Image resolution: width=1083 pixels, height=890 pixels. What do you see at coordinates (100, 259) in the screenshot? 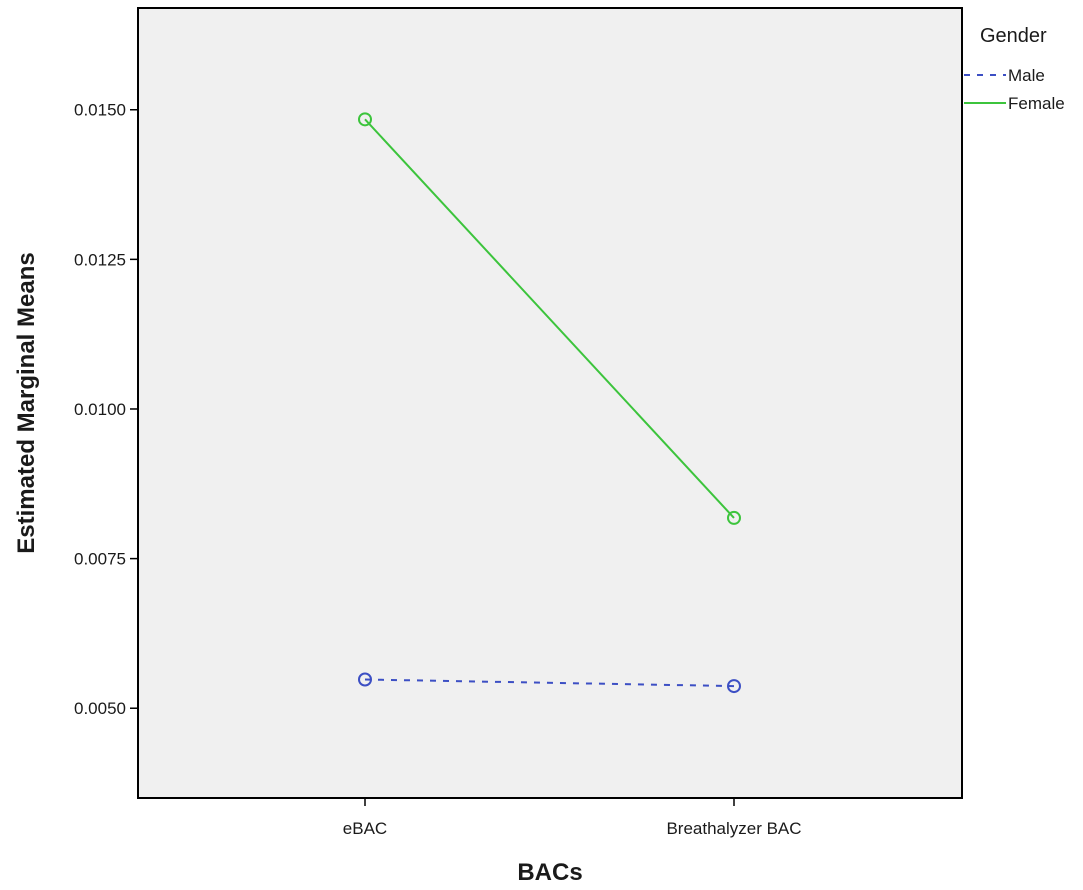
I see `y-tick-label: 0.0125` at bounding box center [100, 259].